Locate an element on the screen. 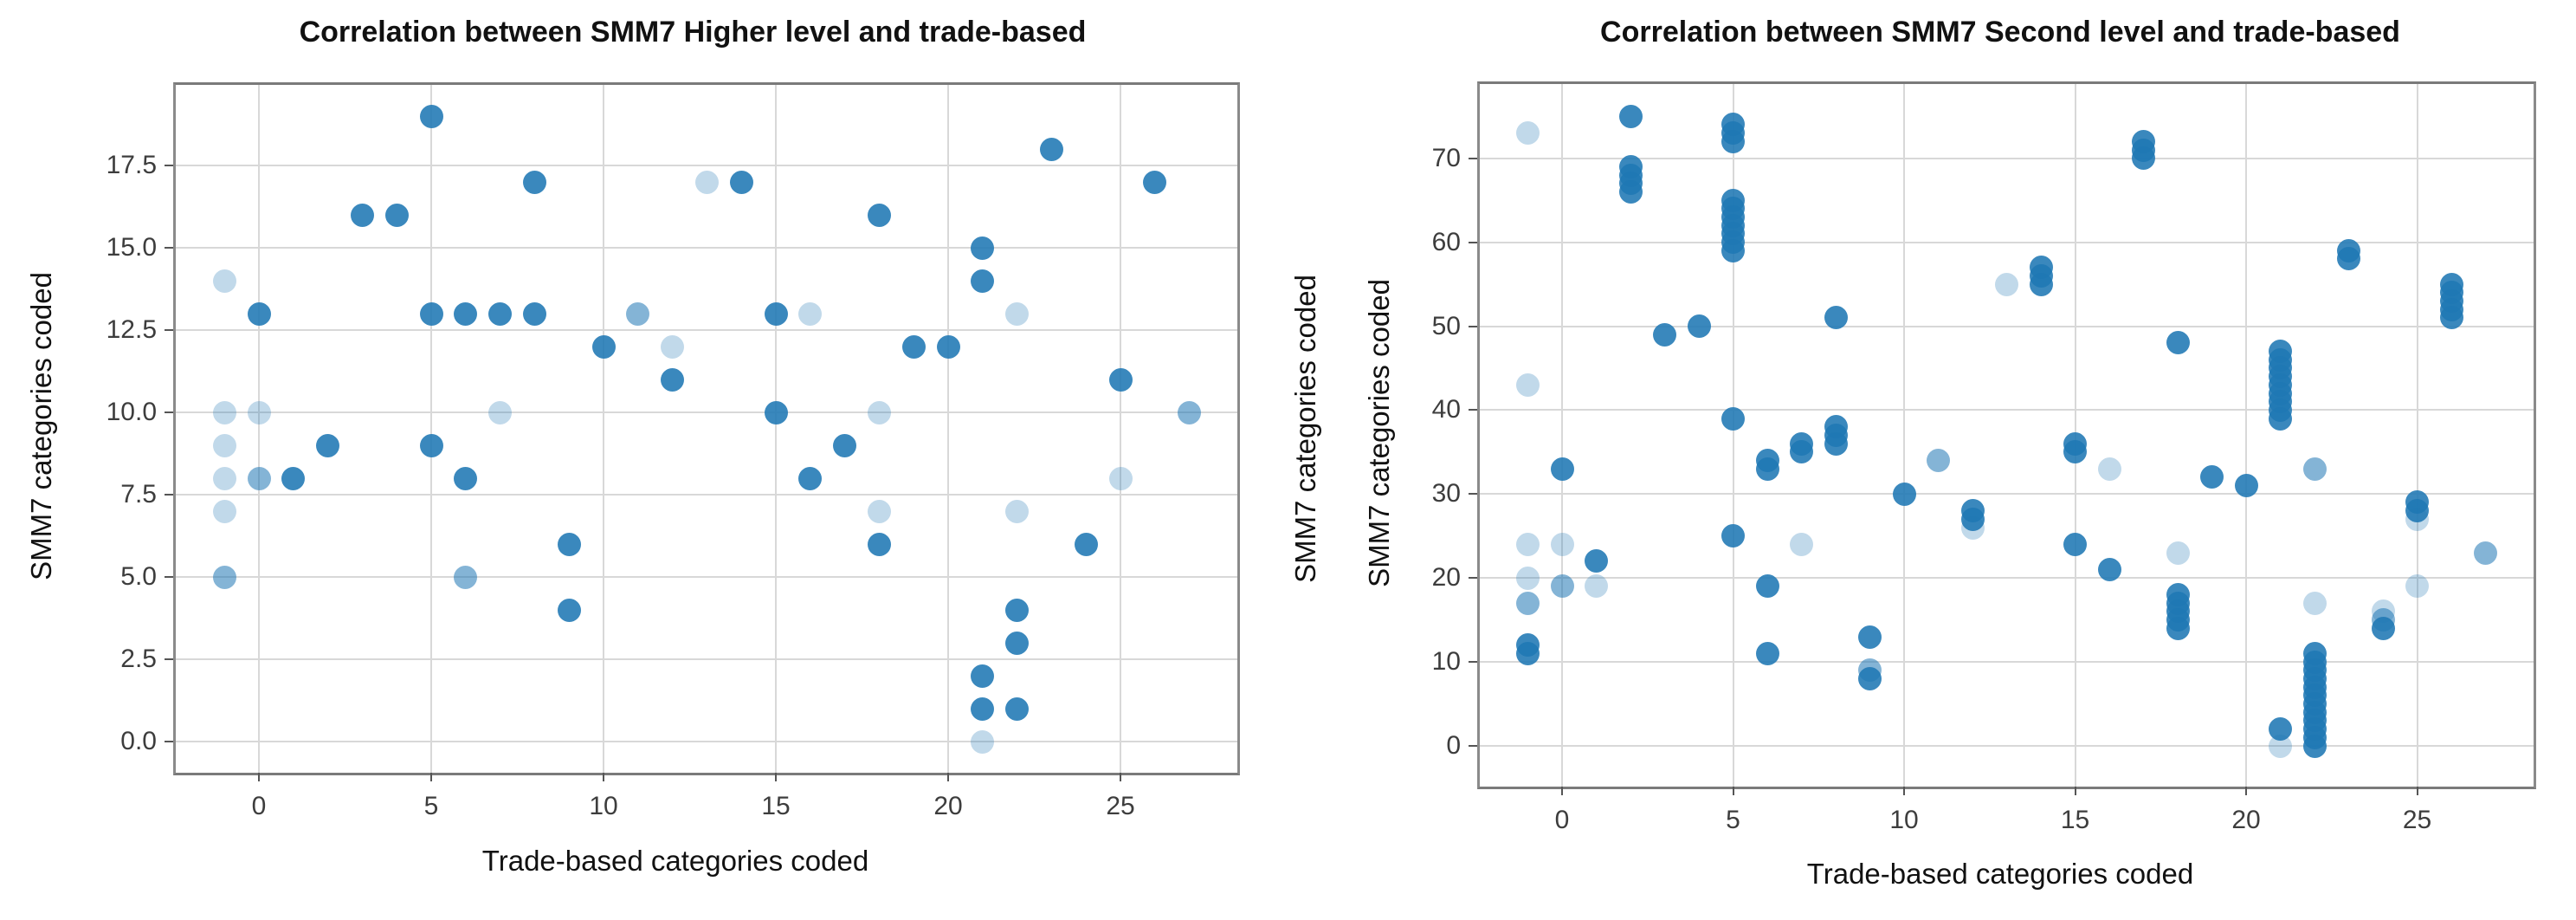  y-tick-label: 10.0 is located at coordinates (132, 412).